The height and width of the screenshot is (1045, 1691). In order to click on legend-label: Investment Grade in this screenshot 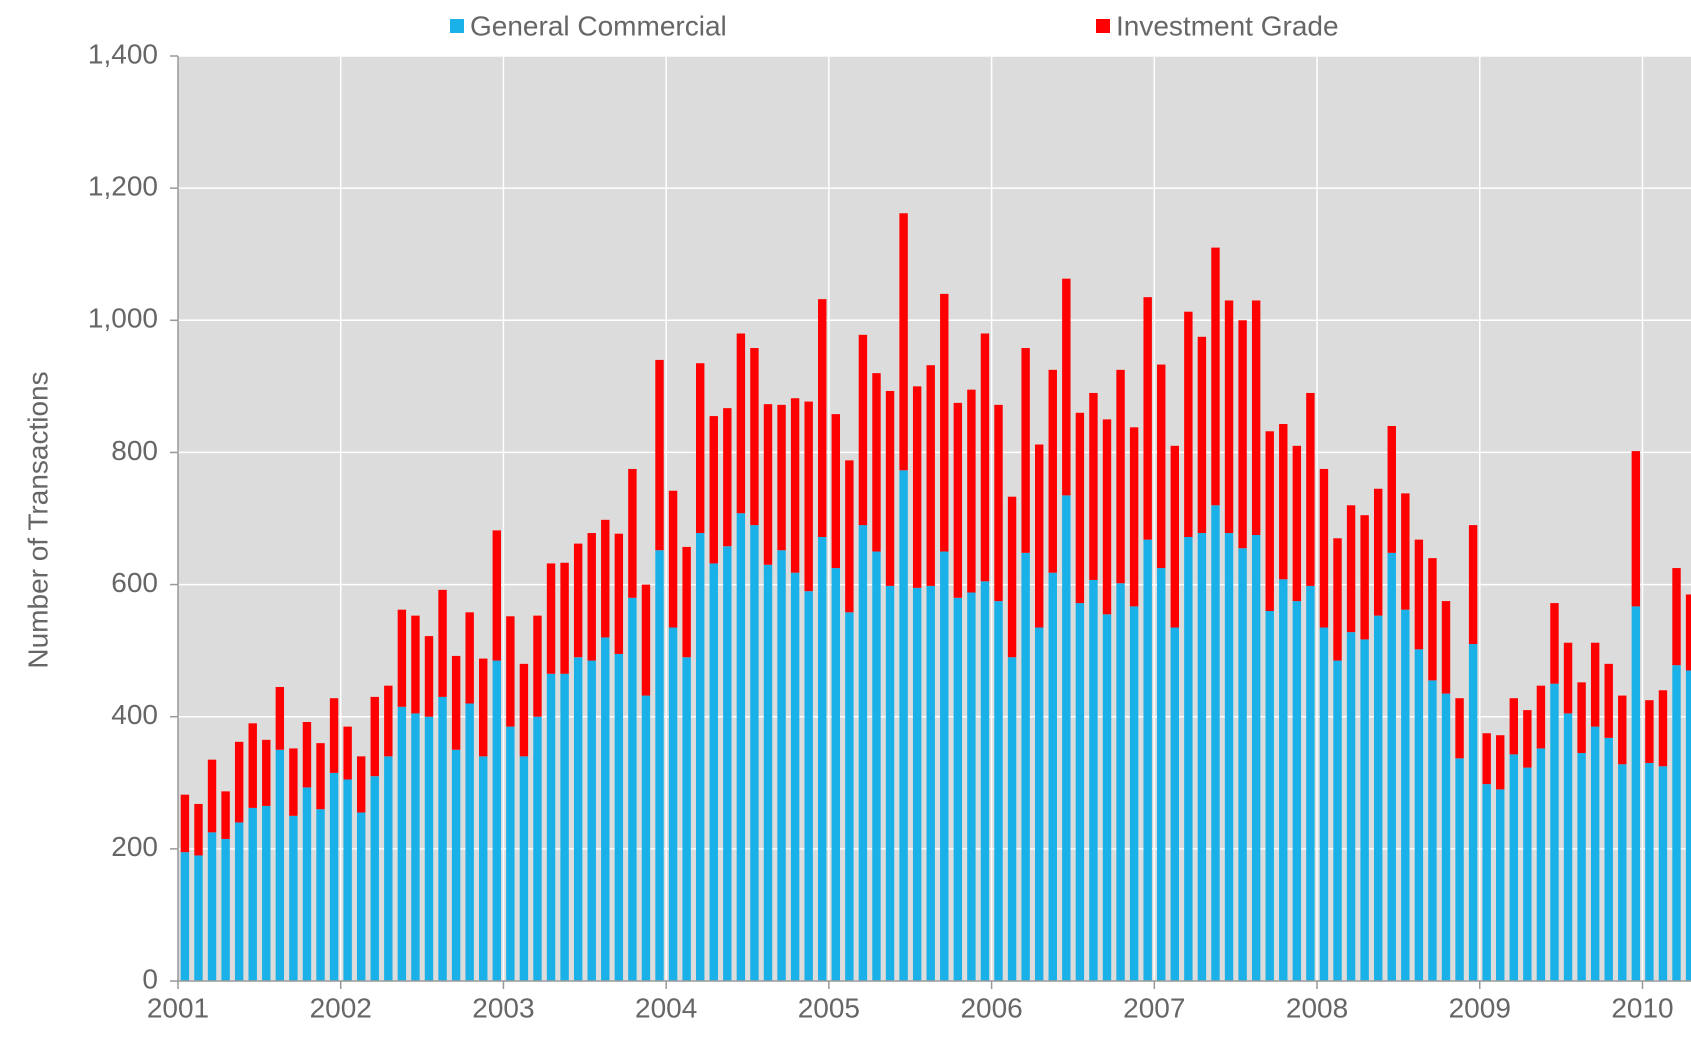, I will do `click(1227, 25)`.